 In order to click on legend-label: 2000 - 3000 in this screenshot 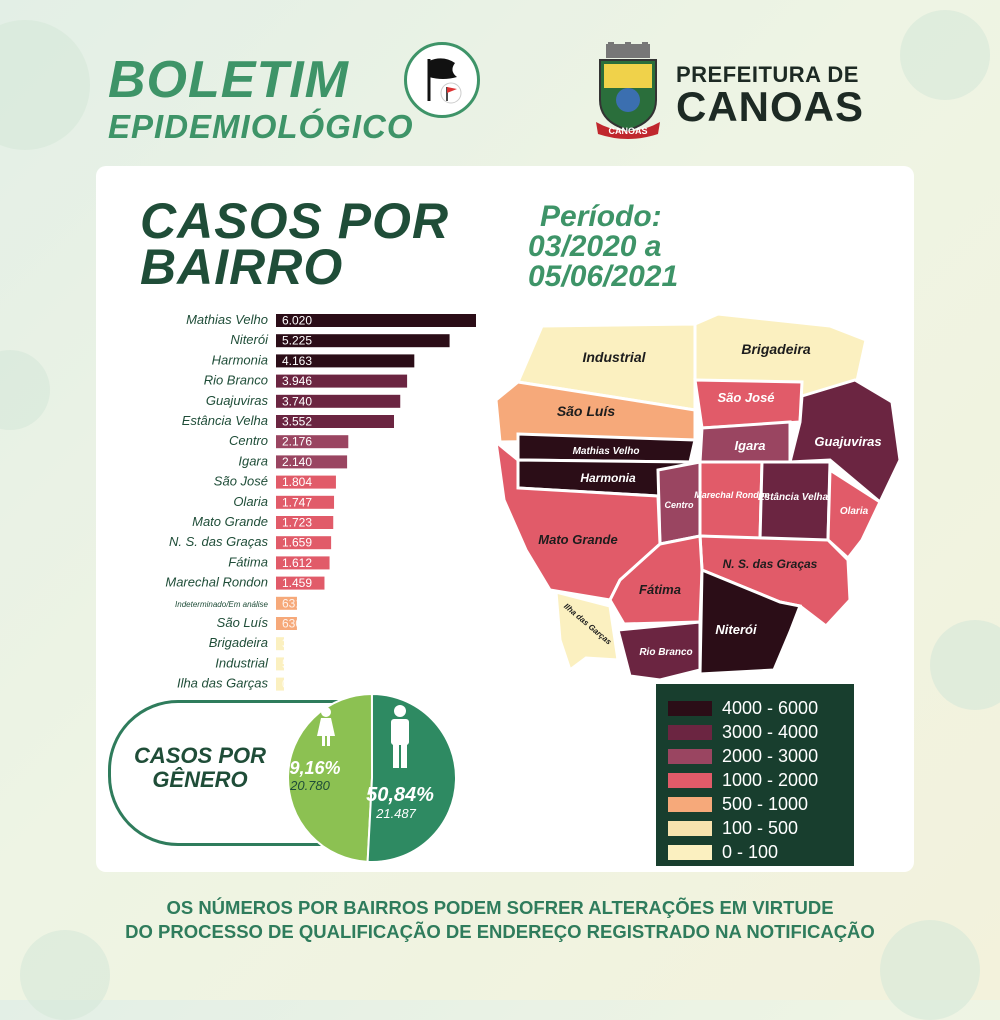, I will do `click(770, 756)`.